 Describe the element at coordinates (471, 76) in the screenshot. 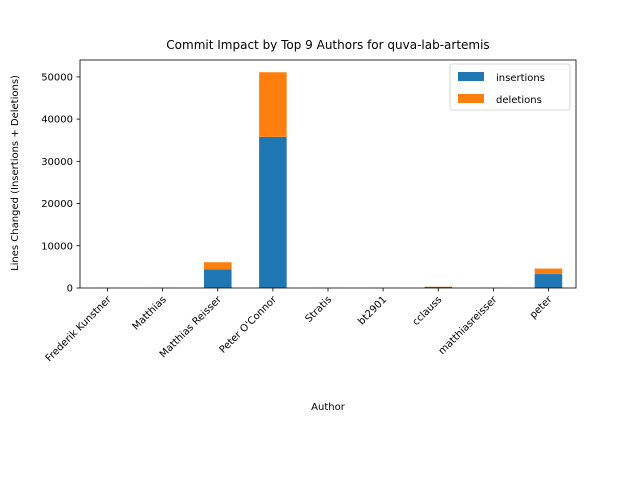

I see `legend-swatch-insertions` at that location.